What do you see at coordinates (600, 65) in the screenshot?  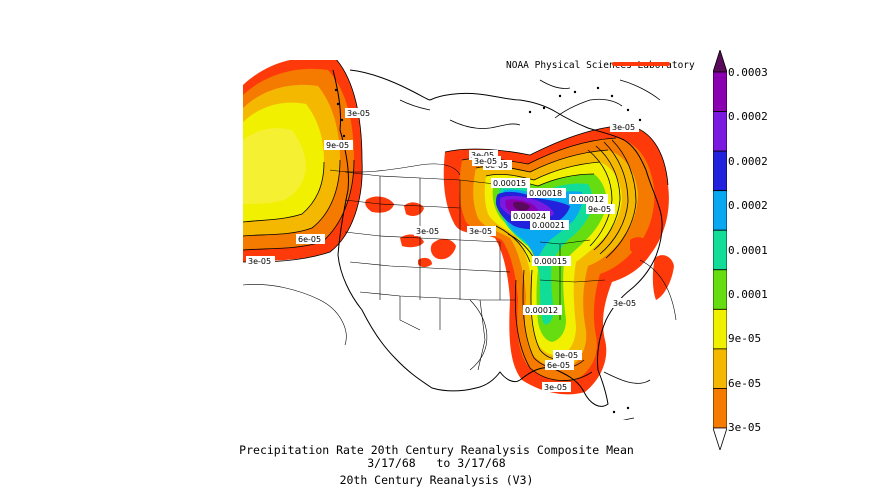 I see `credit-text: NOAA Physical Sciences Laboratory` at bounding box center [600, 65].